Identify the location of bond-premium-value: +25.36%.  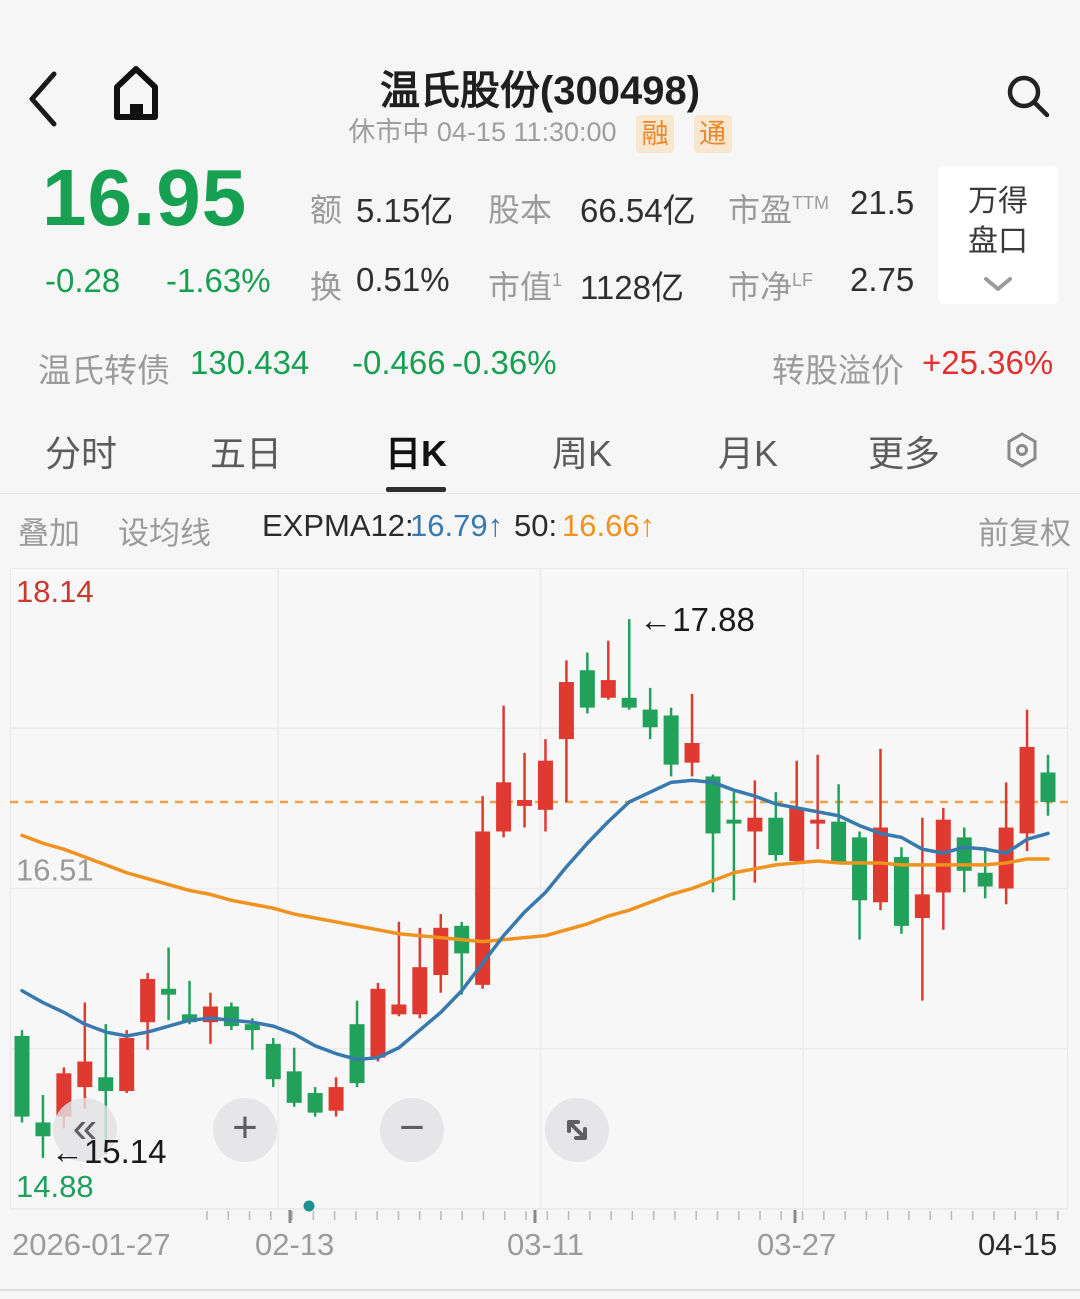
(988, 362).